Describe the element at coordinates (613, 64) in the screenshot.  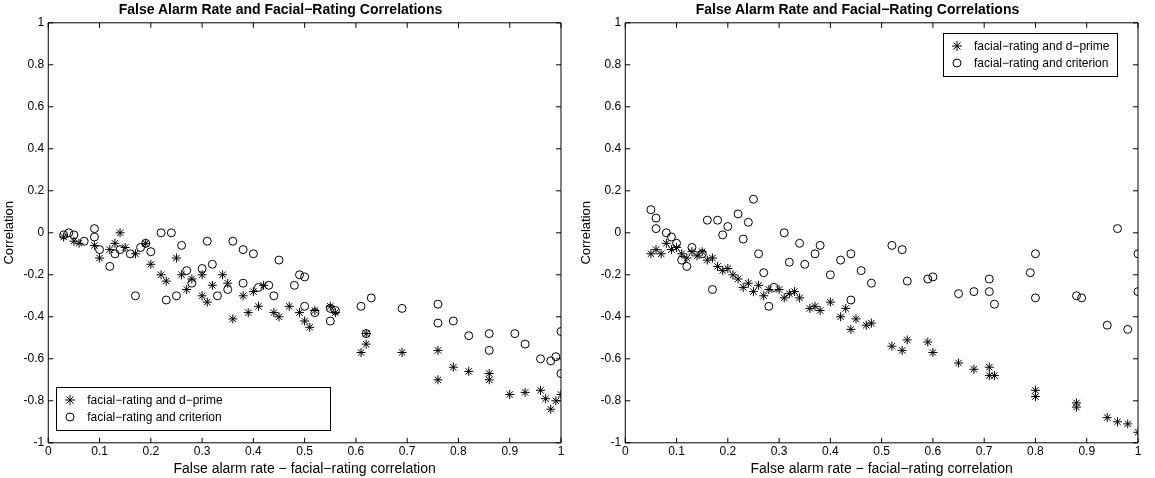
I see `y-tick-label: 0.8` at that location.